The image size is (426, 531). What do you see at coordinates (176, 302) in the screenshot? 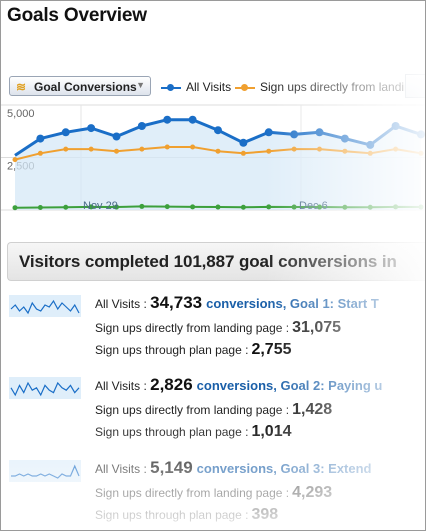
I see `goal-1-all-visits-value: 34,733` at bounding box center [176, 302].